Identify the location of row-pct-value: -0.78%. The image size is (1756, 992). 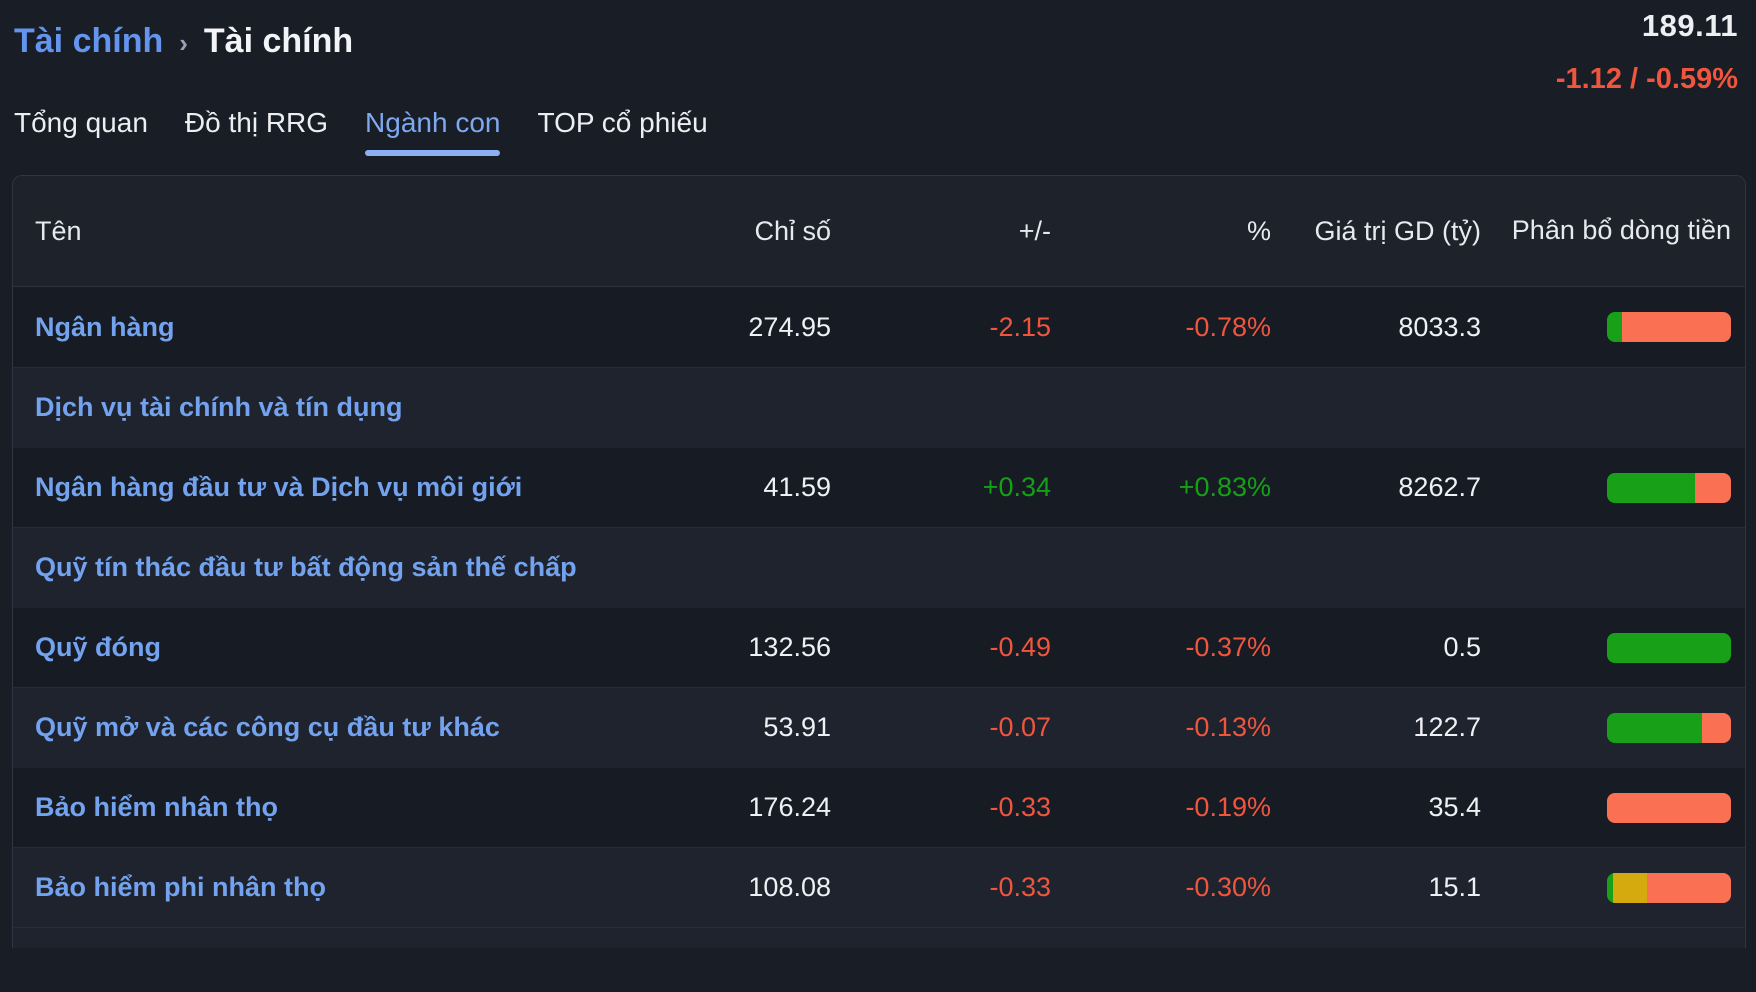
(1228, 326).